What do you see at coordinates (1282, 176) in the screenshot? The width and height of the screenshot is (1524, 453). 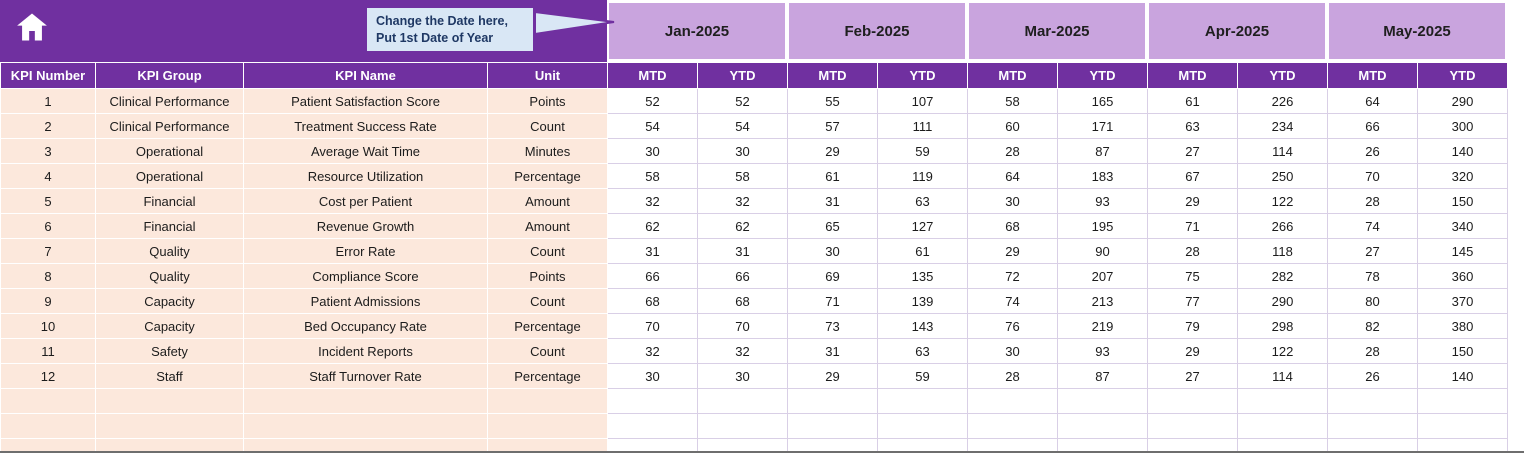 I see `value-cell: 250` at bounding box center [1282, 176].